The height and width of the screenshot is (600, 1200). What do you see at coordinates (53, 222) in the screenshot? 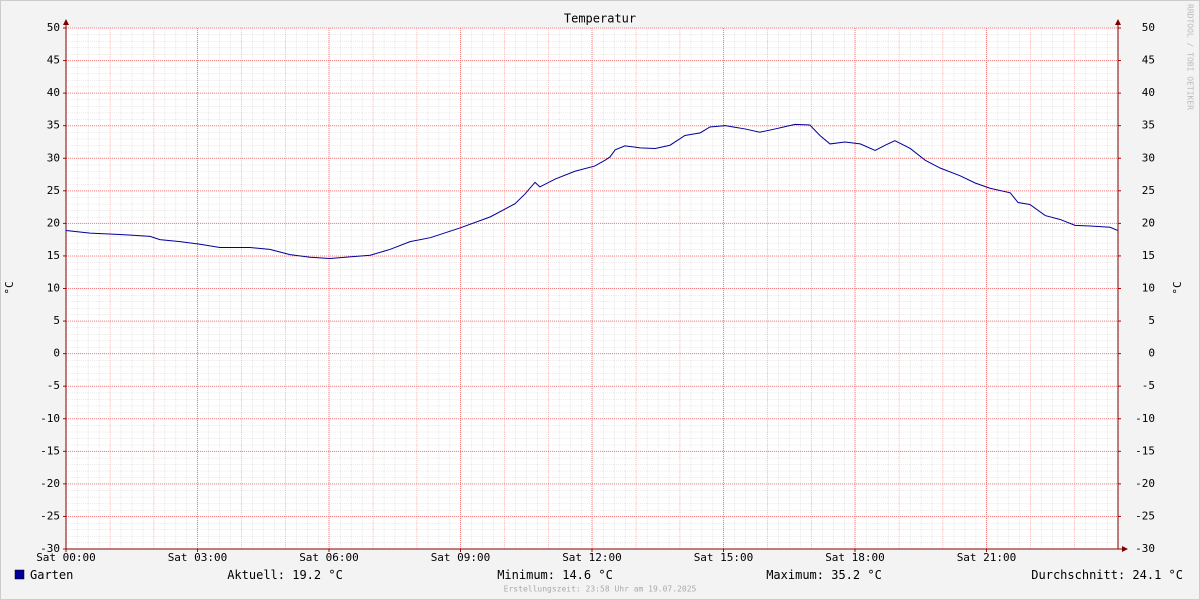
I see `y-tick-label: 20` at bounding box center [53, 222].